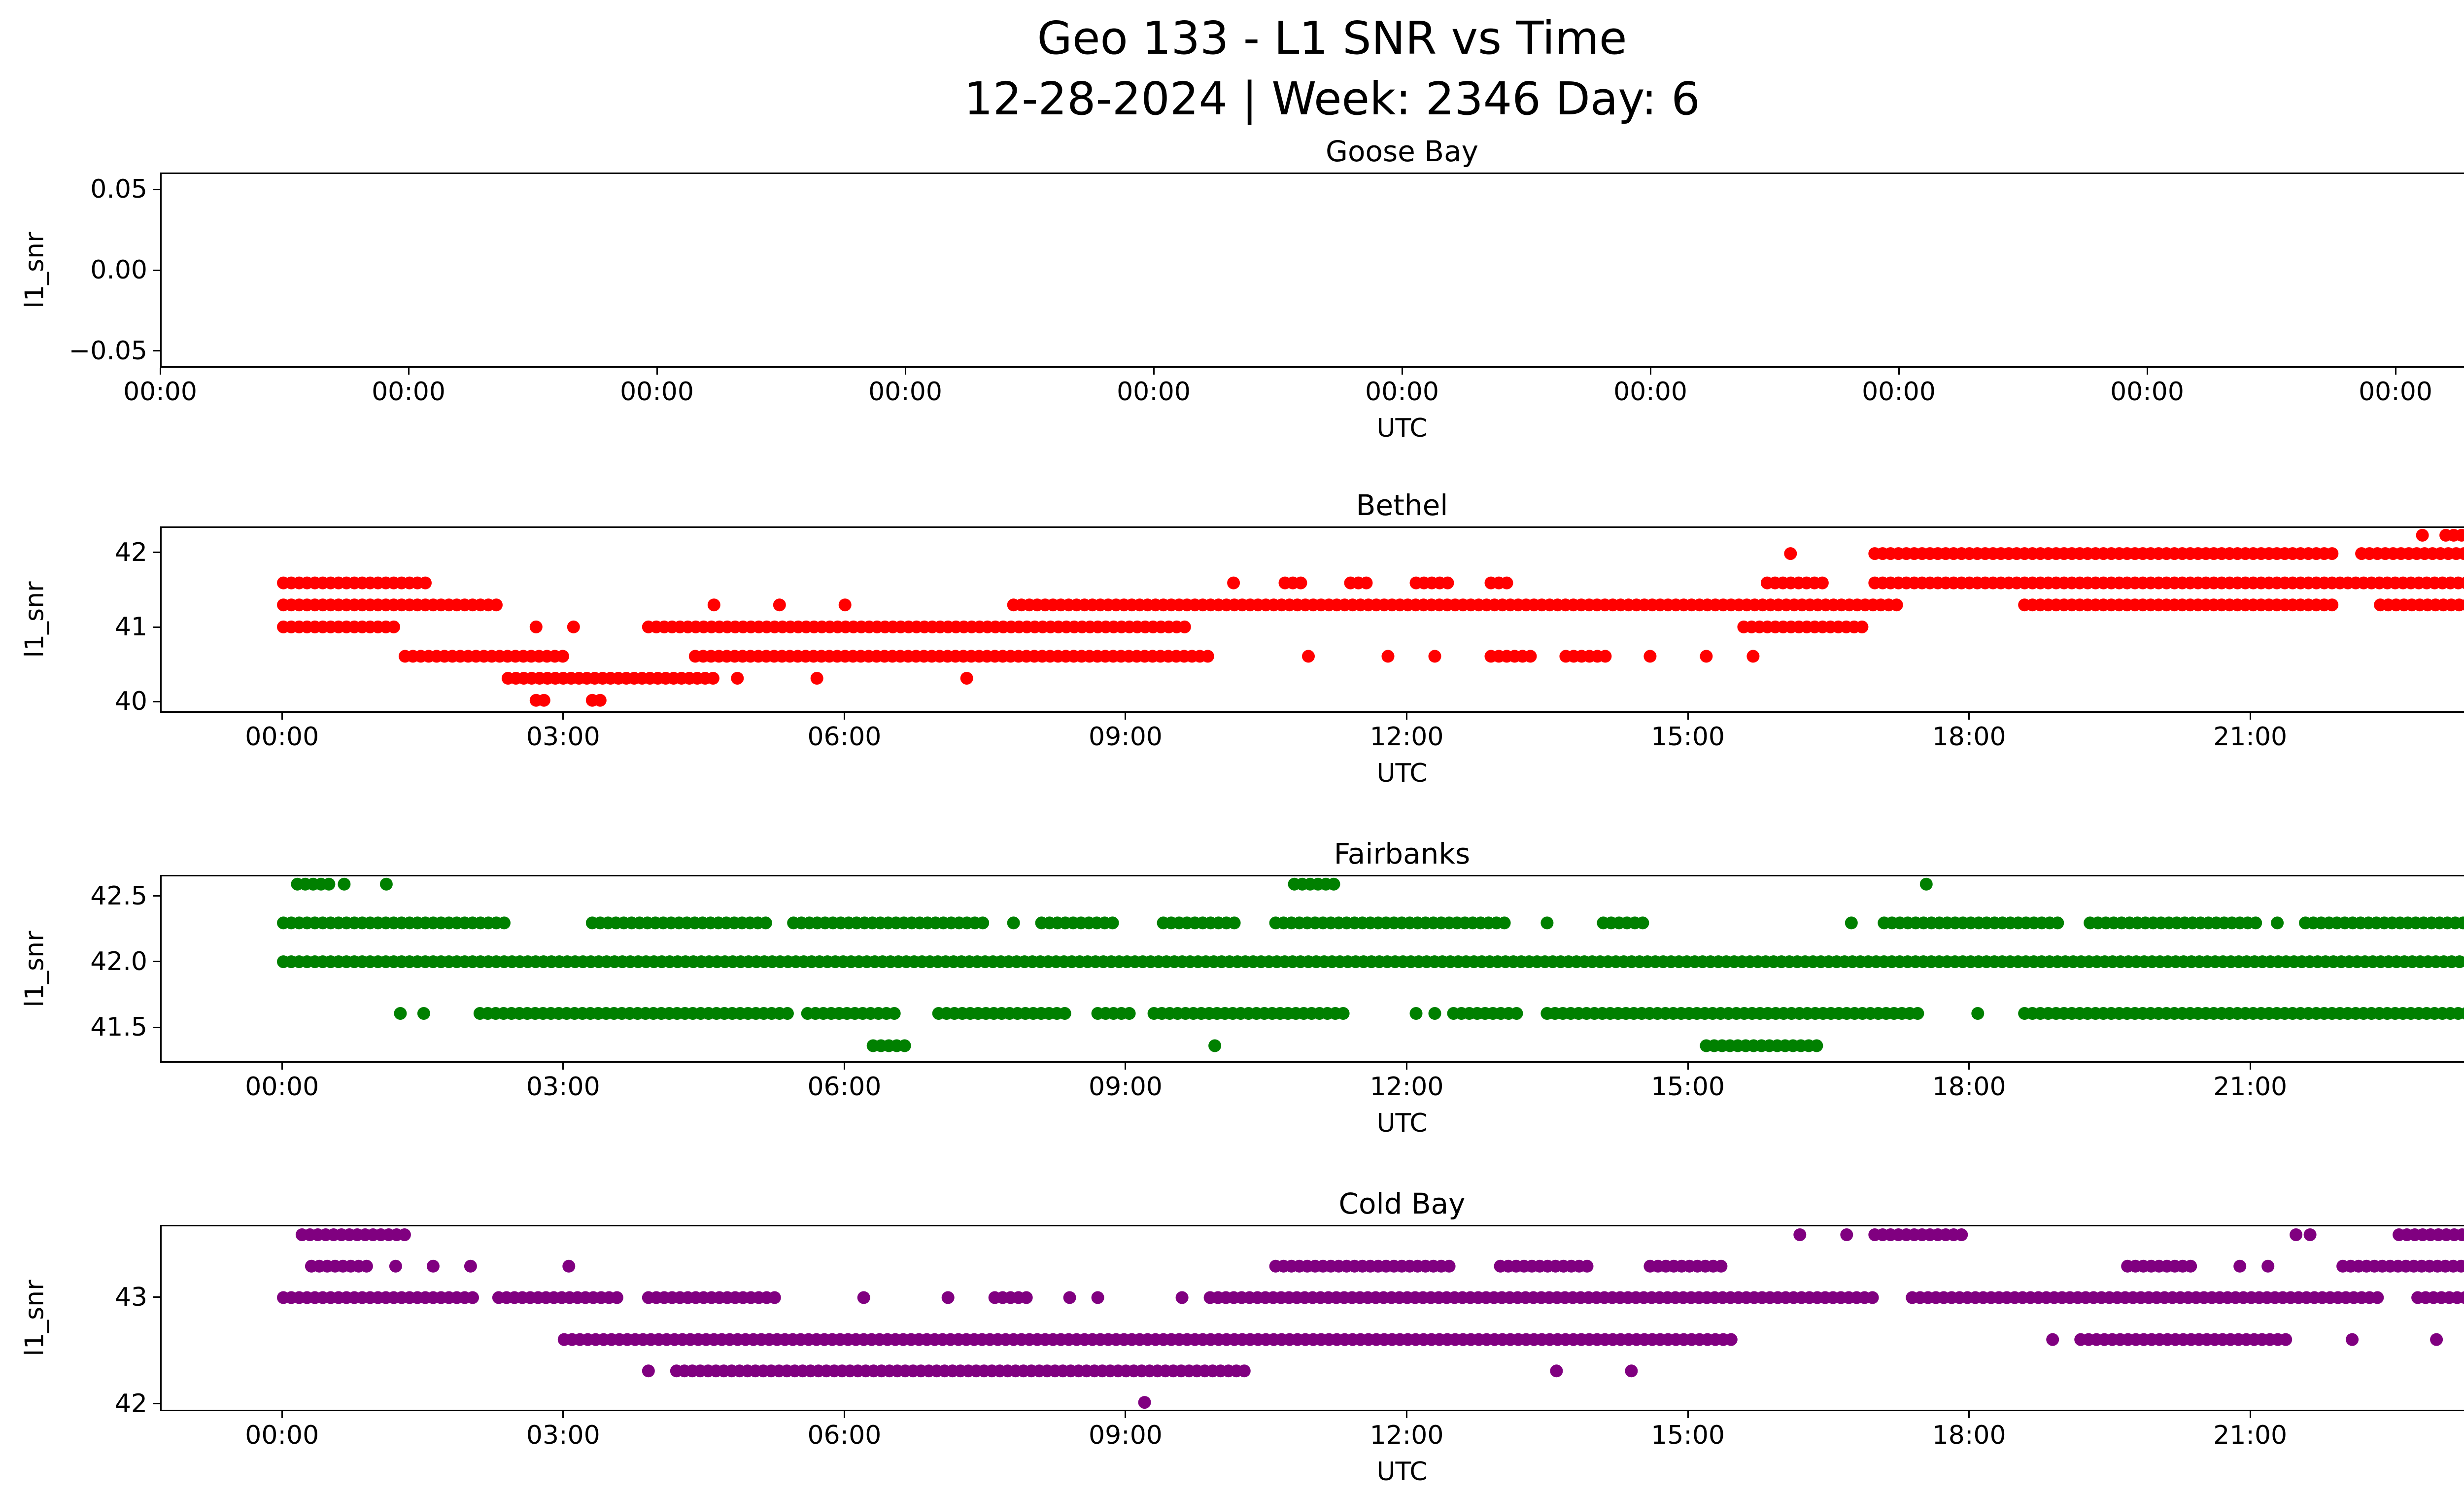 The image size is (2464, 1495). I want to click on y-tick-label: 42.5, so click(118, 896).